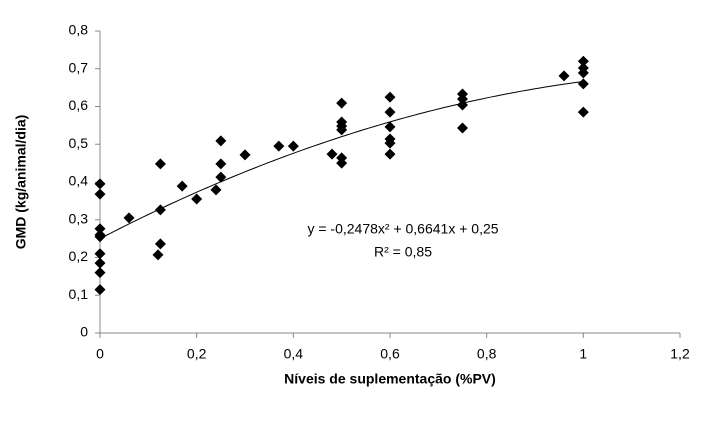 The width and height of the screenshot is (720, 424). Describe the element at coordinates (79, 143) in the screenshot. I see `y-tick-label: 0,5` at that location.